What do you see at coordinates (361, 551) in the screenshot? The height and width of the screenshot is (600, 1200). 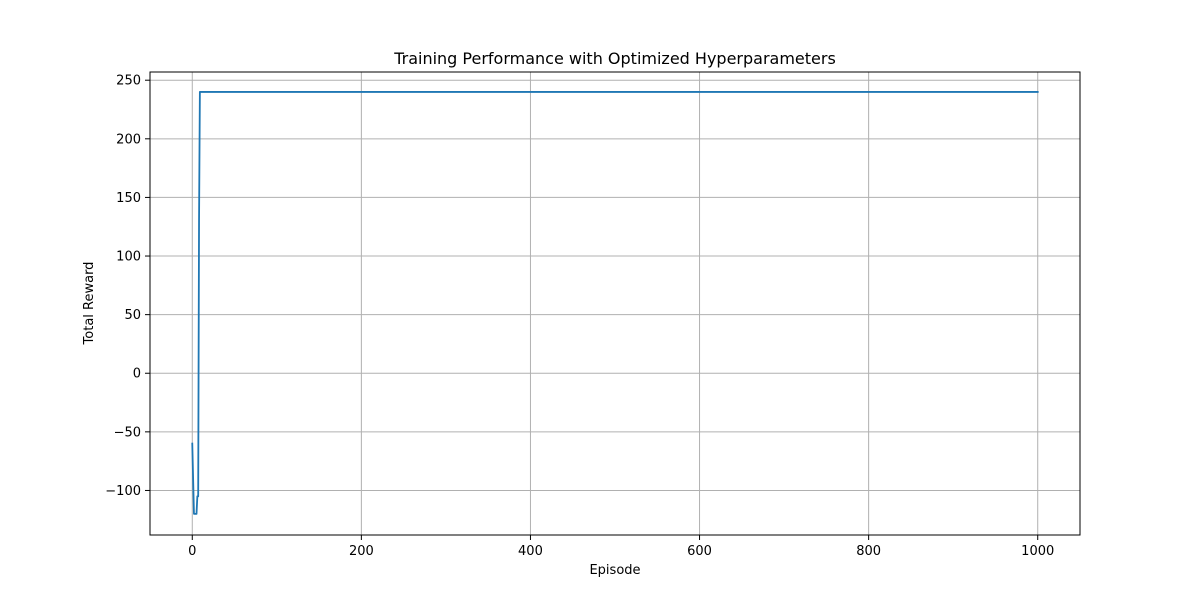 I see `x-tick-label-1: 200` at bounding box center [361, 551].